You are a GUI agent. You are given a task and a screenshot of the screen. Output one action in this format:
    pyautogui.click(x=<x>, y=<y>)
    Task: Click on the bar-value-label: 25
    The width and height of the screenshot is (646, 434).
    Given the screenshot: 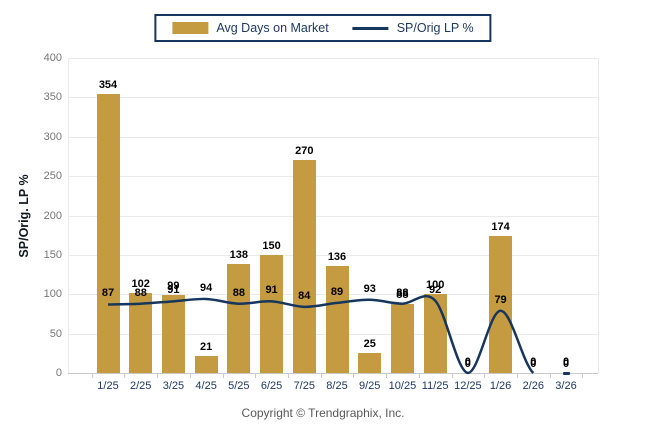 What is the action you would take?
    pyautogui.click(x=369, y=344)
    